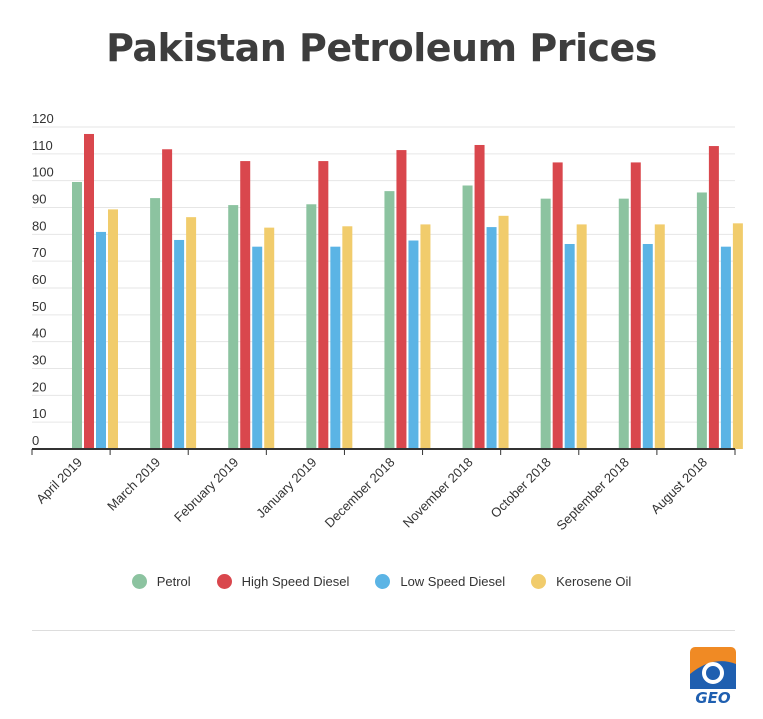 This screenshot has height=719, width=763. Describe the element at coordinates (35, 440) in the screenshot. I see `y-tick-label: 0` at that location.